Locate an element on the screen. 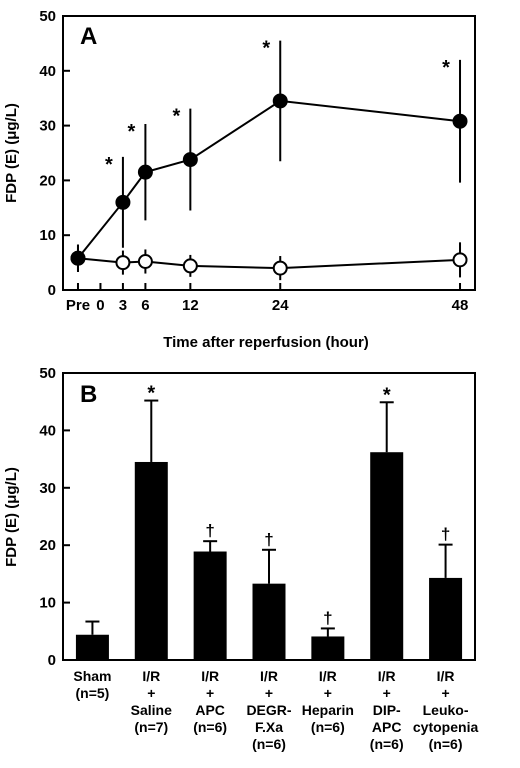 The height and width of the screenshot is (768, 520). panel-b-y-tick-label: 40 is located at coordinates (47, 430).